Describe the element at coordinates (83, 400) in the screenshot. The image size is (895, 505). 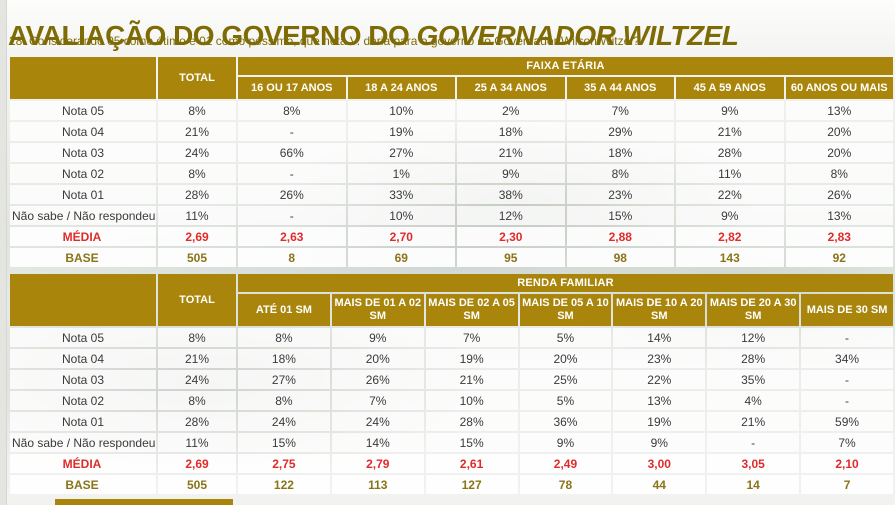
I see `row-label: Nota 02` at that location.